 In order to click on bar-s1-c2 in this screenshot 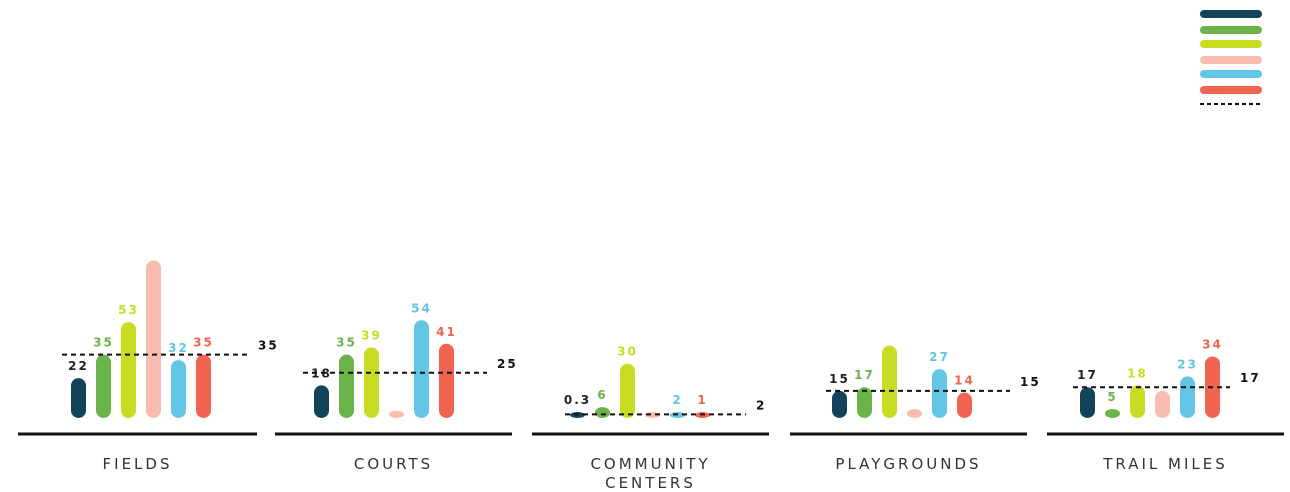, I will do `click(602, 412)`.